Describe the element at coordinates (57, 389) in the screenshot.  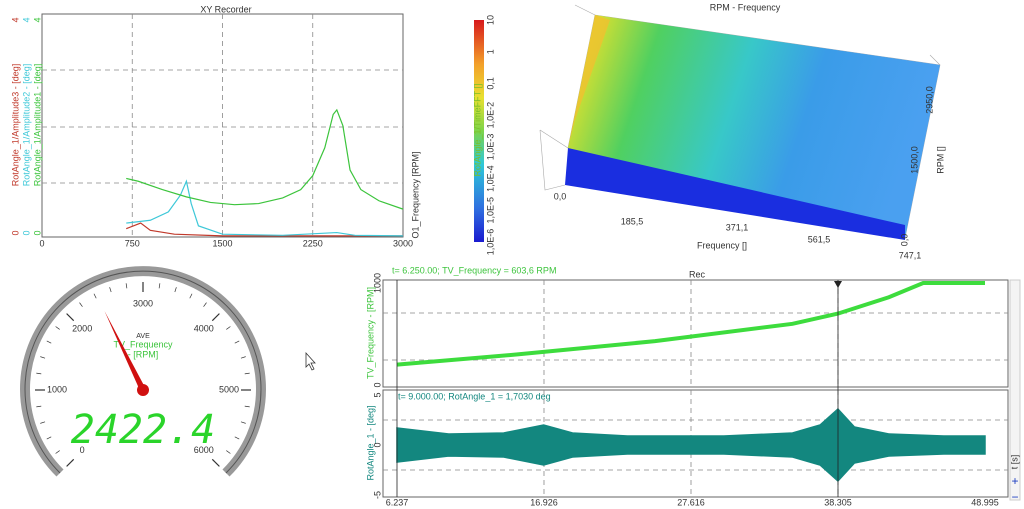
I see `gauge-tick-label: 1000` at that location.